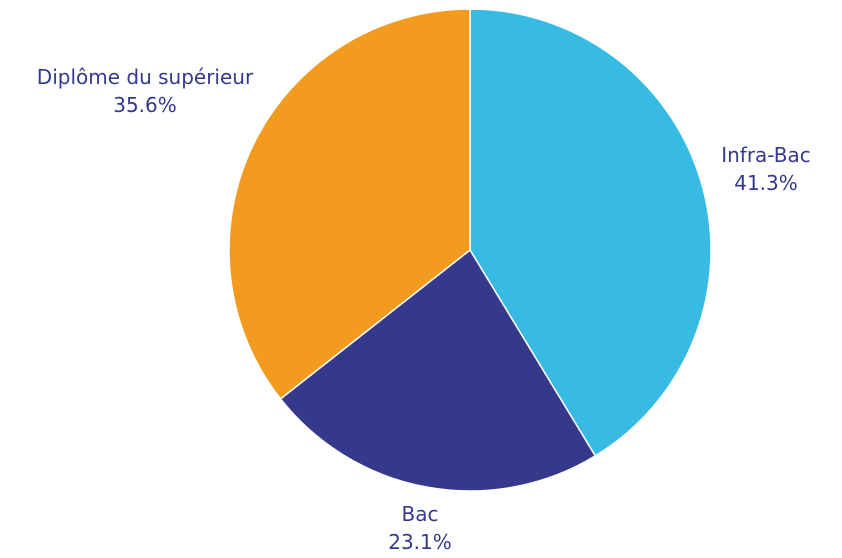 This screenshot has height=558, width=842. I want to click on slice-label-bac: Bac, so click(420, 514).